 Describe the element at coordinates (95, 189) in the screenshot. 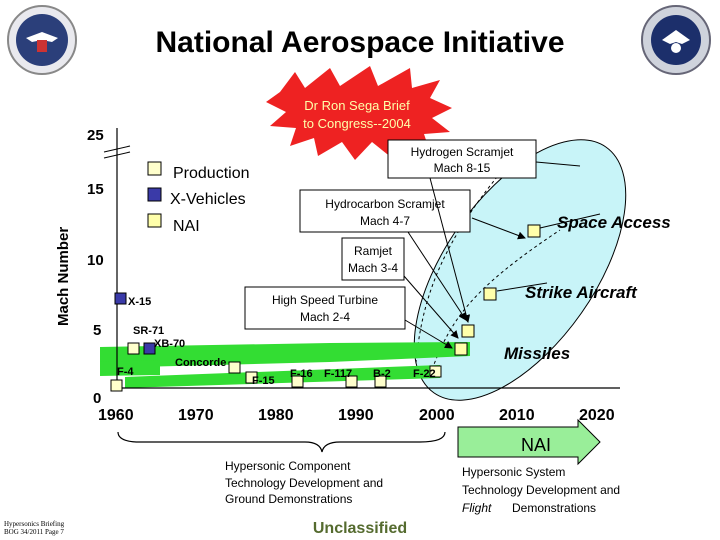

I see `y-tick-15: 15` at that location.